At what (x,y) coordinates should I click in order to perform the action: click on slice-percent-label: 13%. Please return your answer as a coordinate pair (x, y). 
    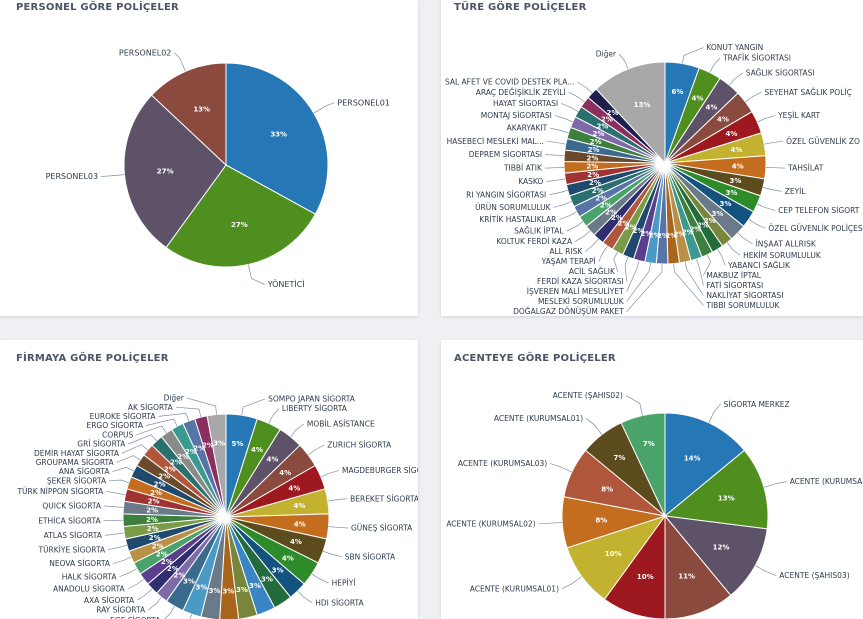
    Looking at the image, I should click on (642, 105).